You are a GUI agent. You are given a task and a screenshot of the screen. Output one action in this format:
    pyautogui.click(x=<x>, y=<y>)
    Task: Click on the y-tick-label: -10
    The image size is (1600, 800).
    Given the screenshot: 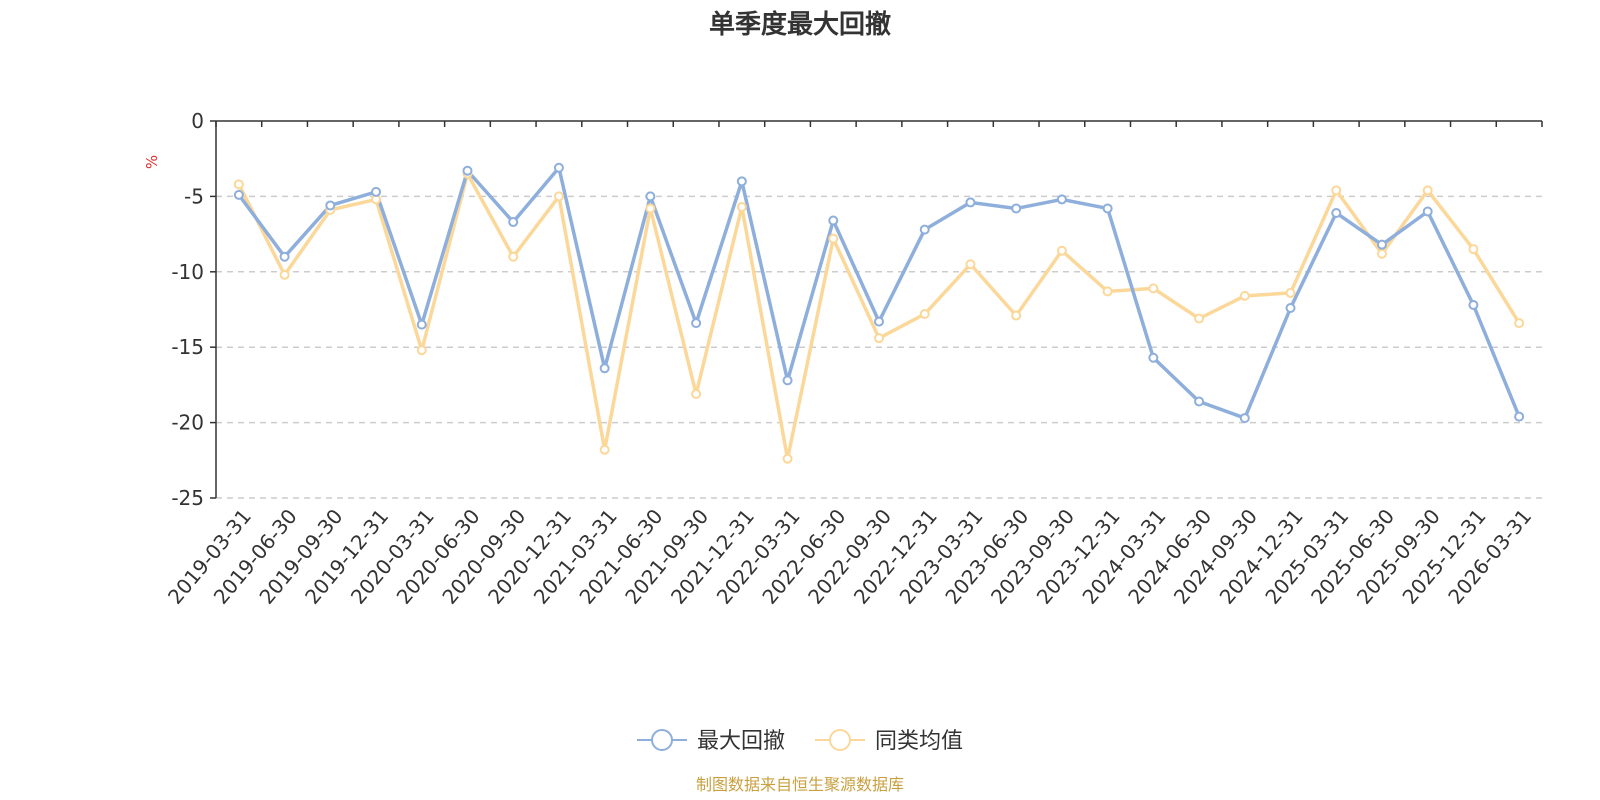 What is the action you would take?
    pyautogui.click(x=187, y=272)
    